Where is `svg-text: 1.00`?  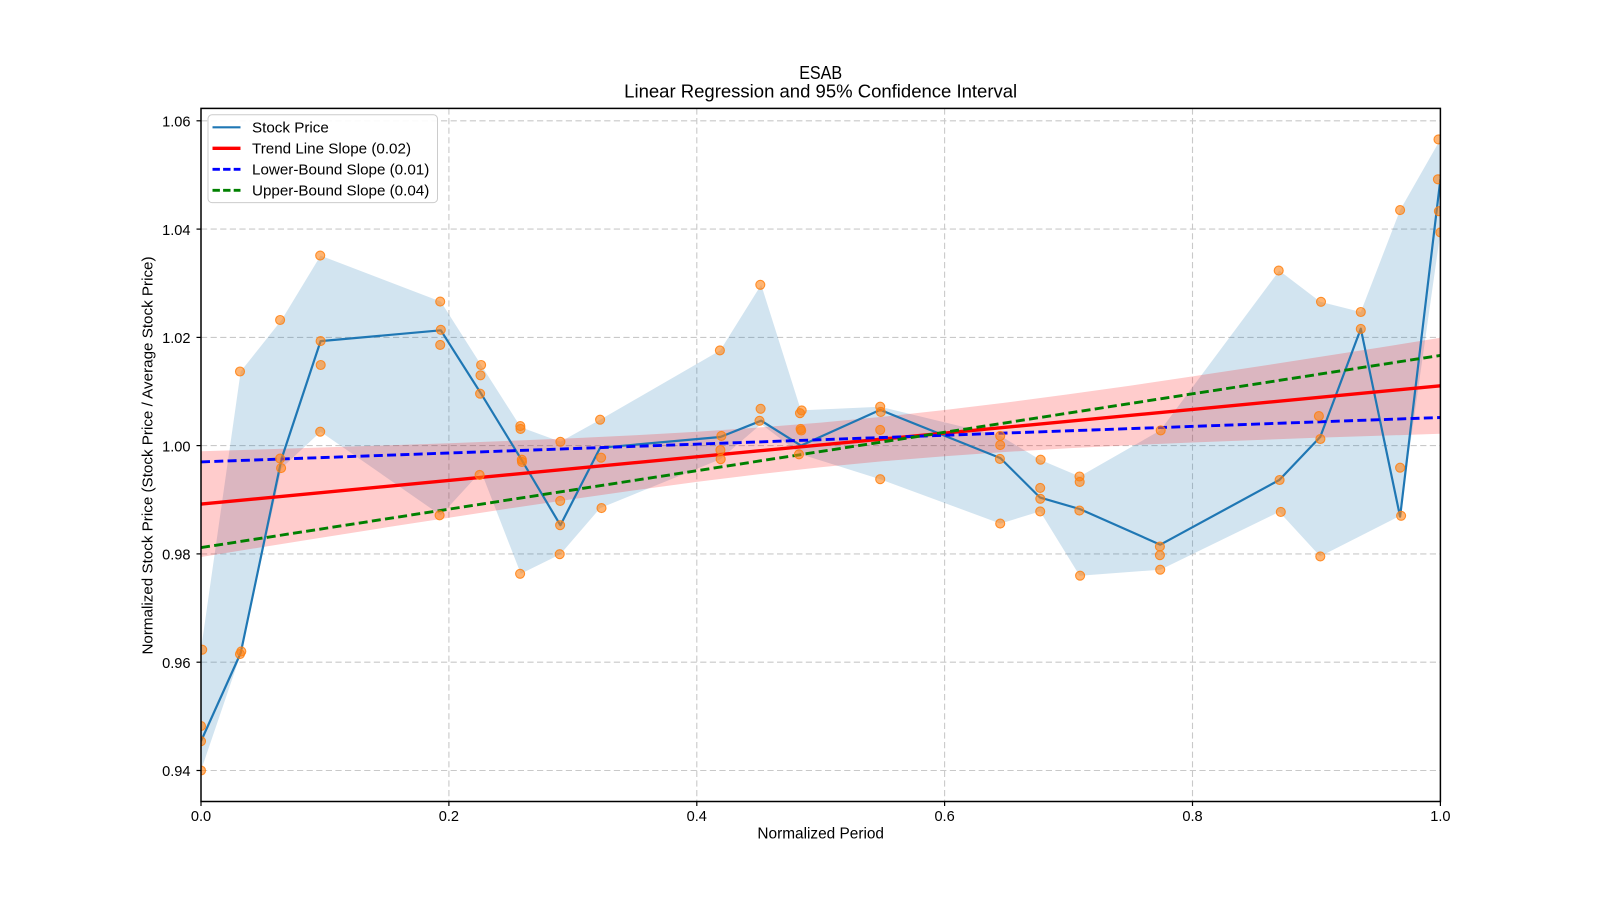 svg-text: 1.00 is located at coordinates (176, 447).